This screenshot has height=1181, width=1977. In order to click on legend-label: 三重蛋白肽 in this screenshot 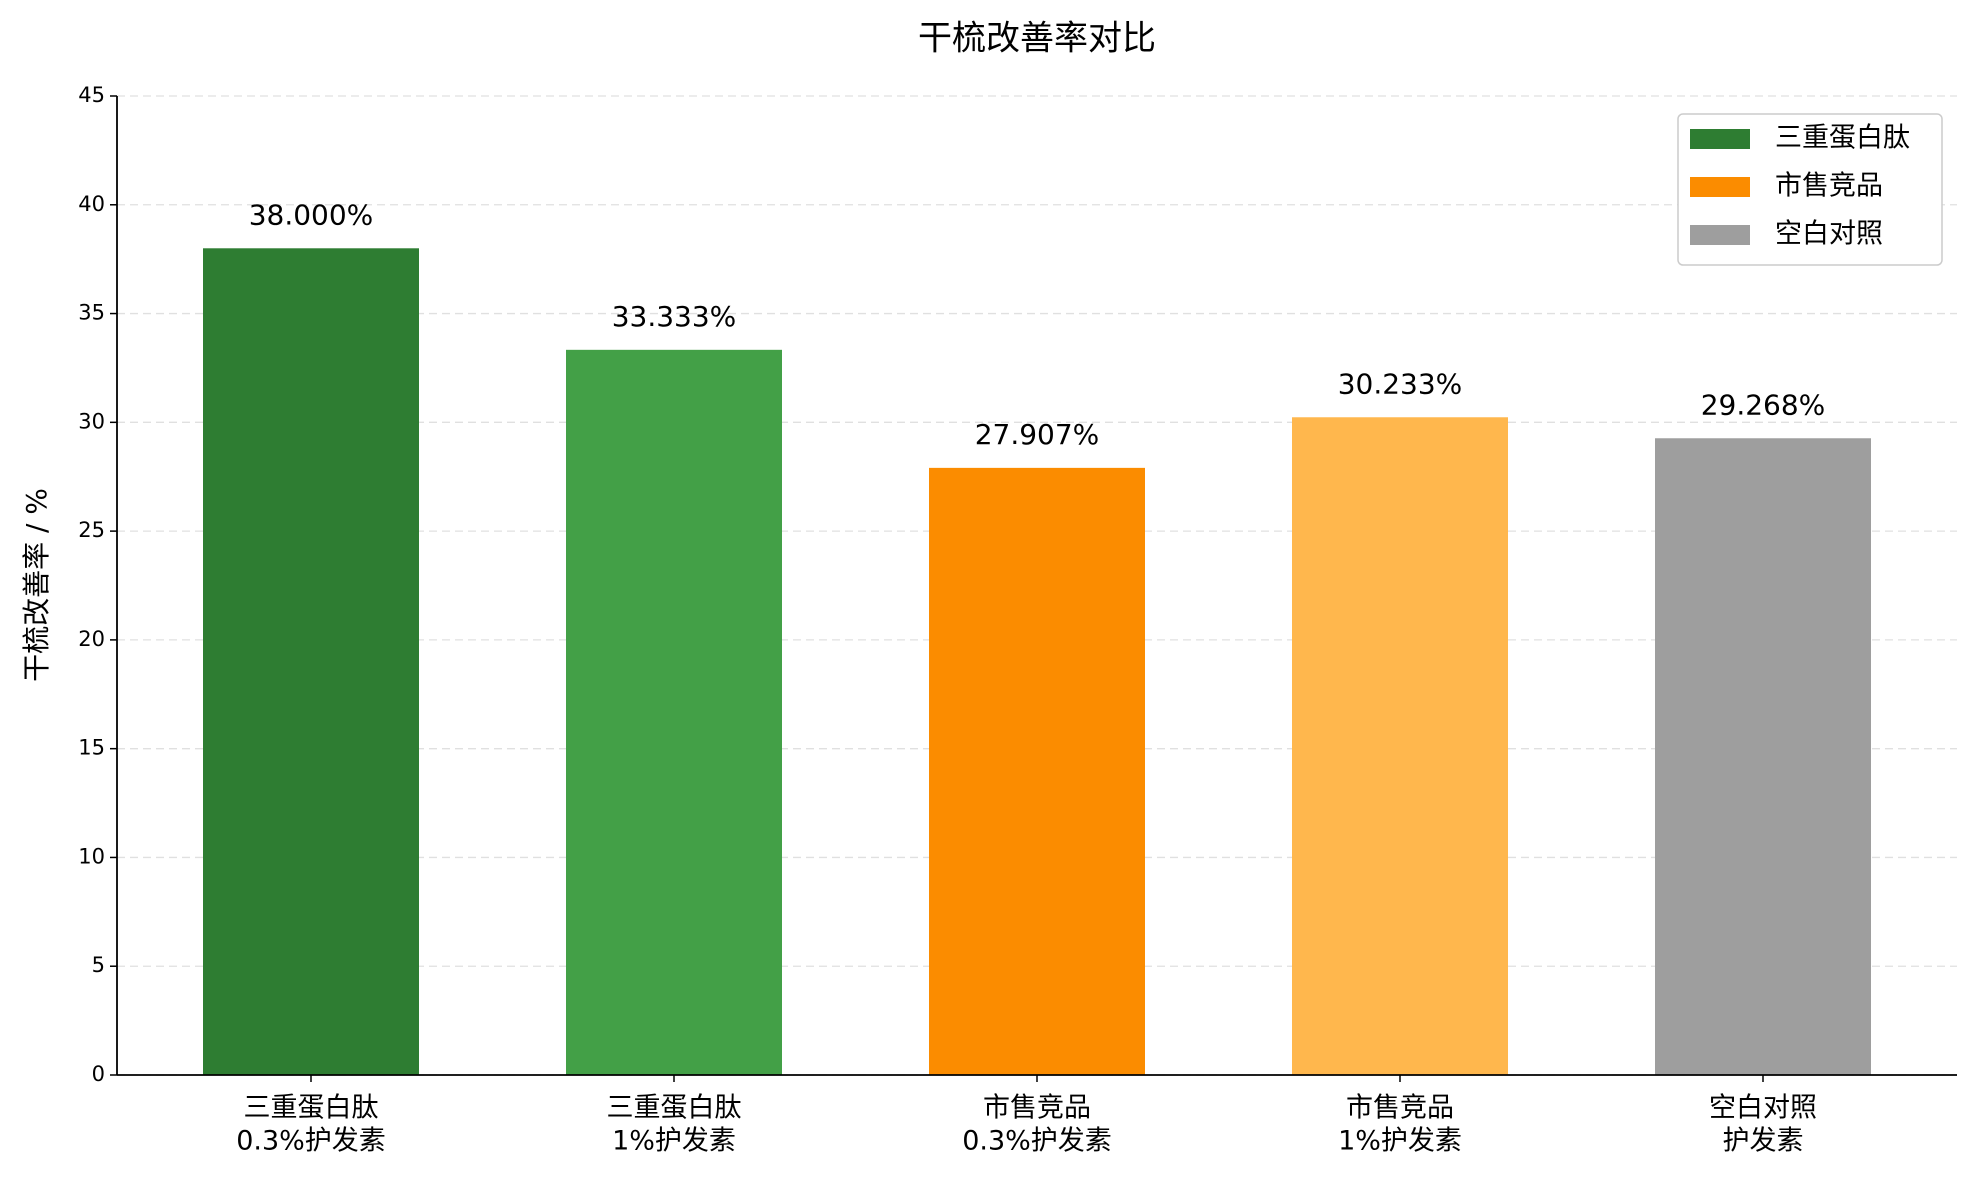, I will do `click(1842, 138)`.